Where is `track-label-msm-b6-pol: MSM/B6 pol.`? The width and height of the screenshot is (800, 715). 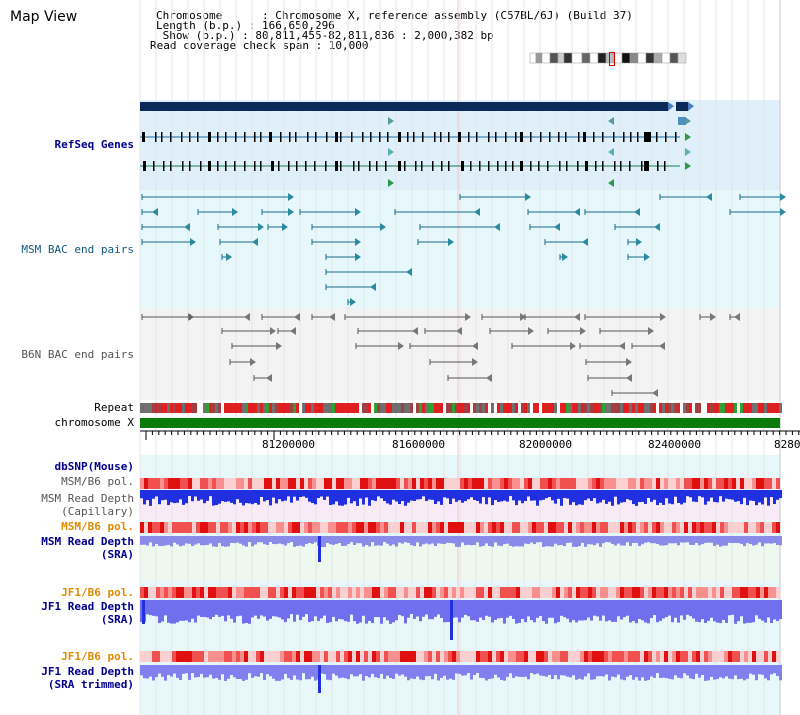 track-label-msm-b6-pol: MSM/B6 pol. is located at coordinates (97, 481).